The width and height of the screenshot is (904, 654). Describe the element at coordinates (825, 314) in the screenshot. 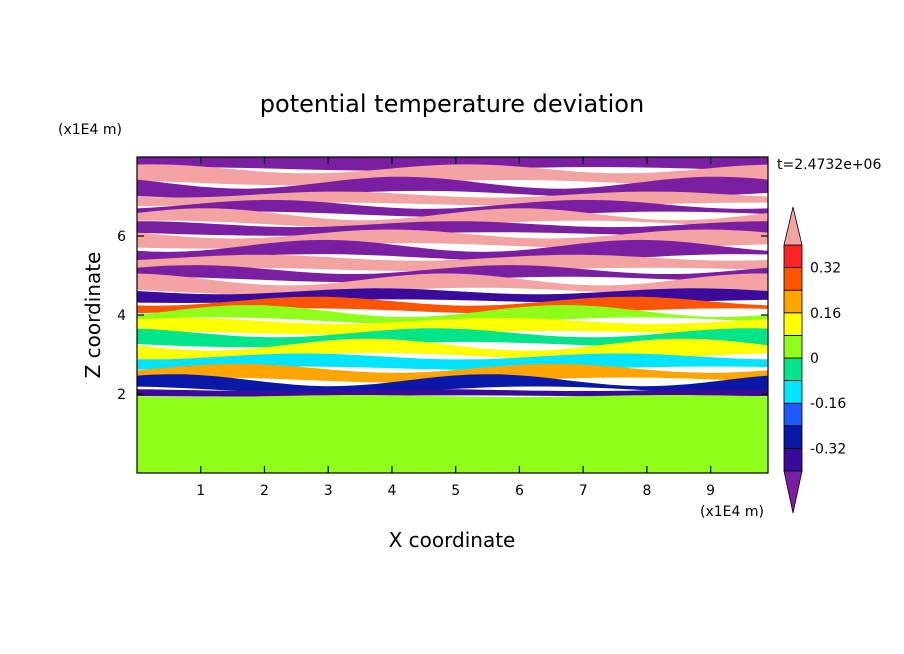

I see `colorbar-tick-label: 0.16` at that location.